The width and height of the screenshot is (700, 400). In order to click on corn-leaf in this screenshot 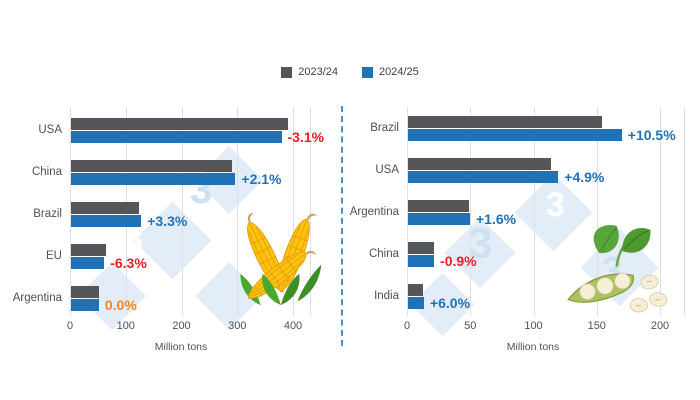, I will do `click(309, 283)`.